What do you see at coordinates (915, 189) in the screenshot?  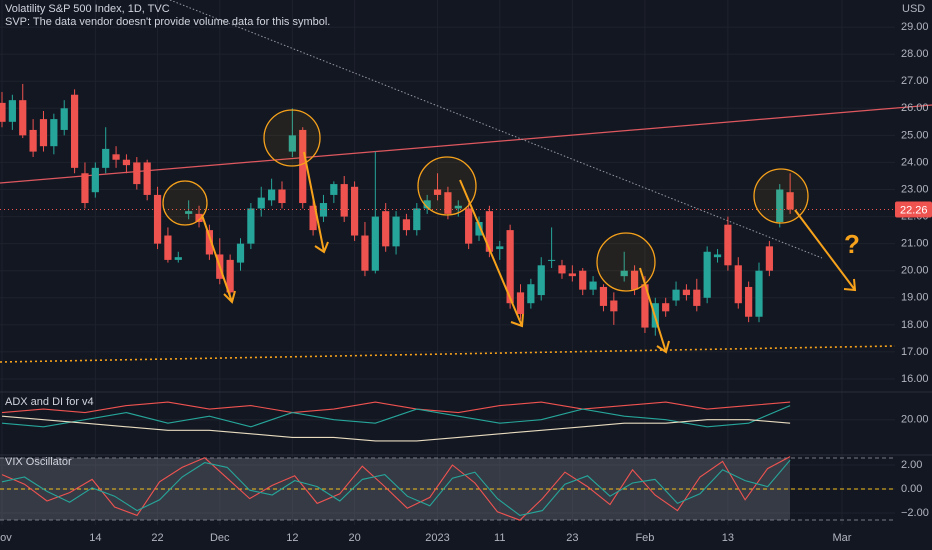 I see `y-tick-label: 23.00` at bounding box center [915, 189].